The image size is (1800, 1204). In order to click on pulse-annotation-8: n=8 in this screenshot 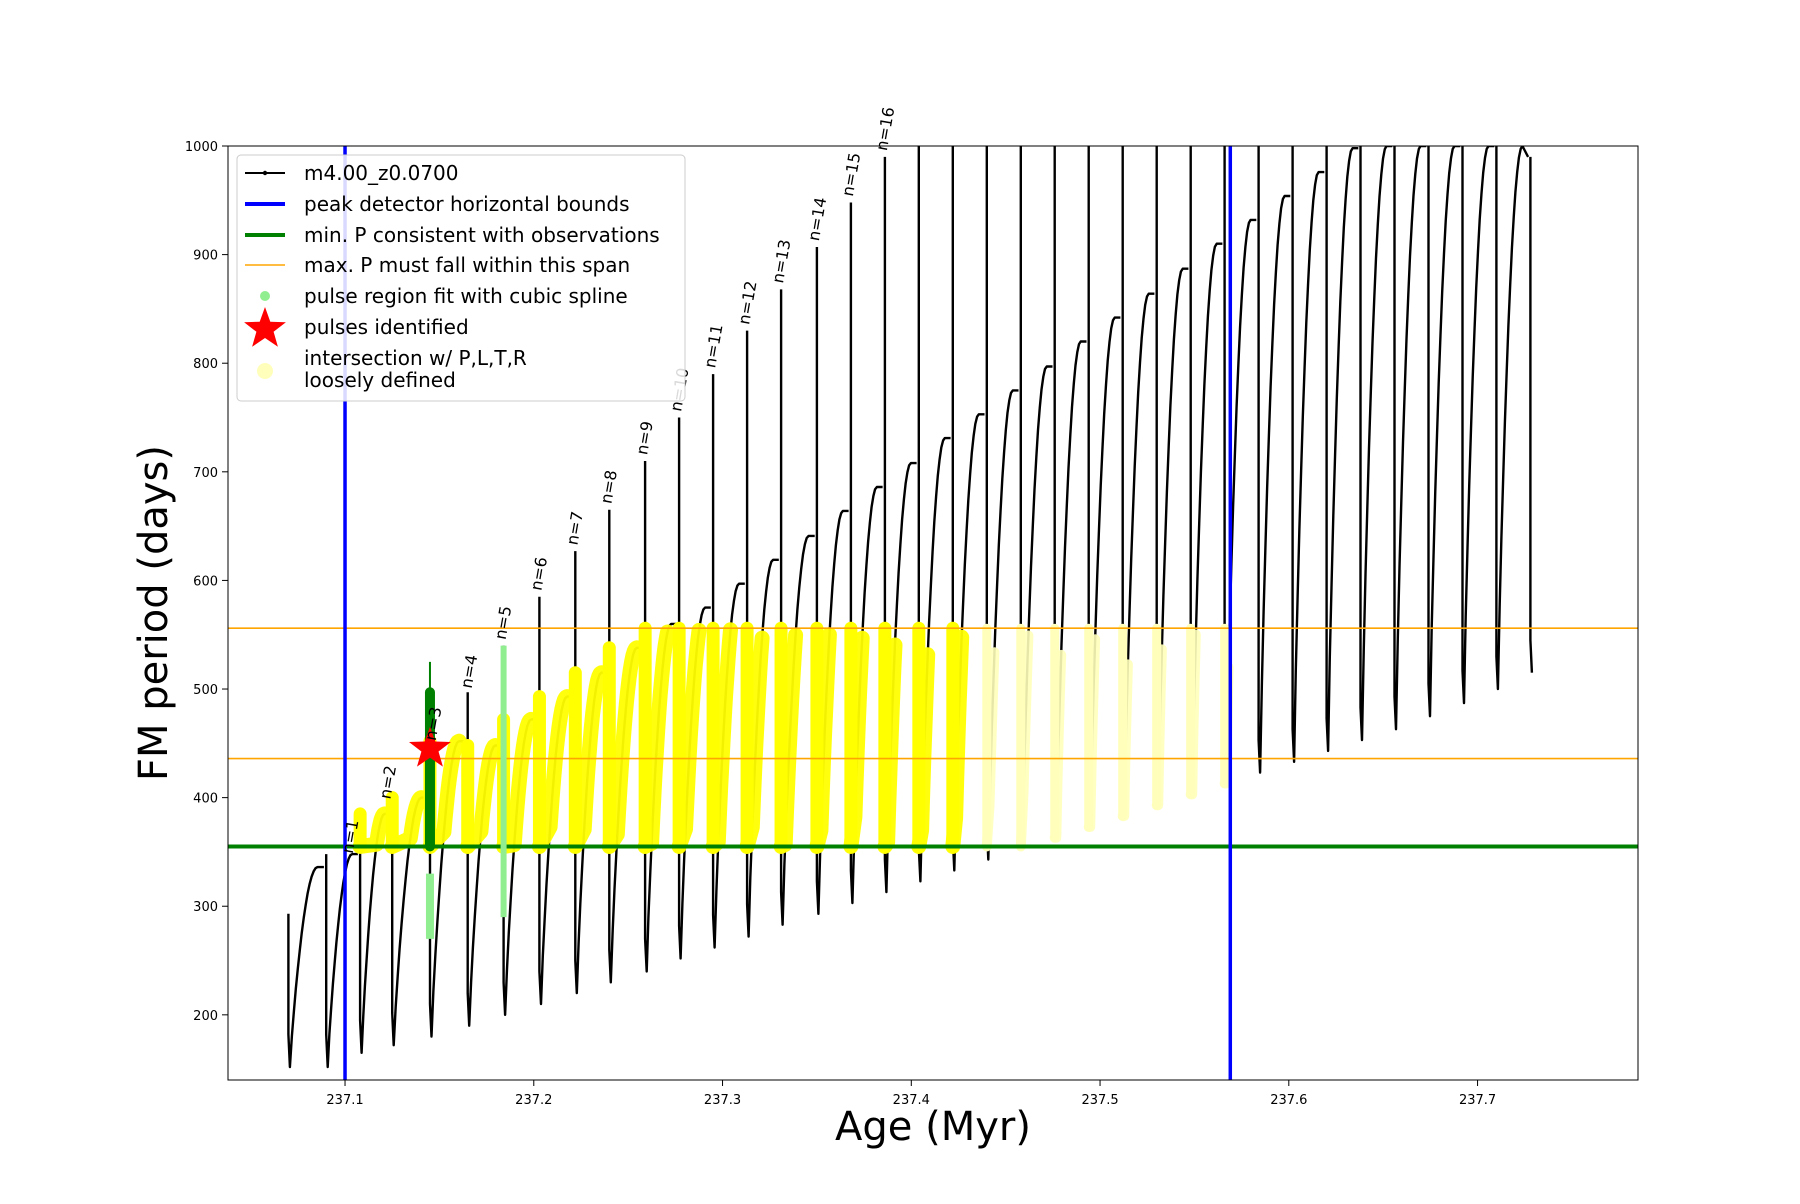, I will do `click(608, 487)`.